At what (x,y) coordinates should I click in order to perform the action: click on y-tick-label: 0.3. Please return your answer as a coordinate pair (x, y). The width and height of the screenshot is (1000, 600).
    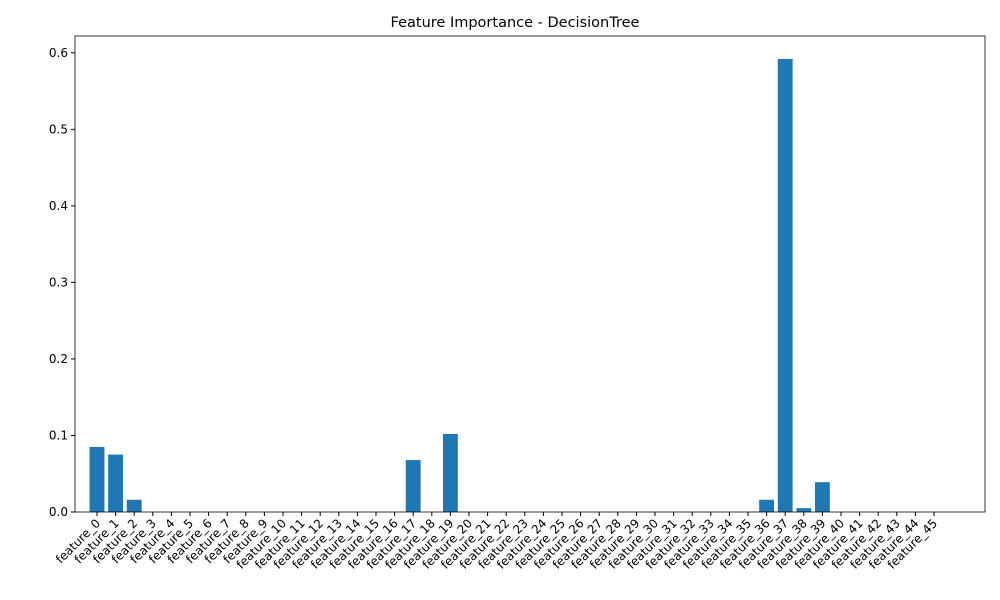
    Looking at the image, I should click on (58, 282).